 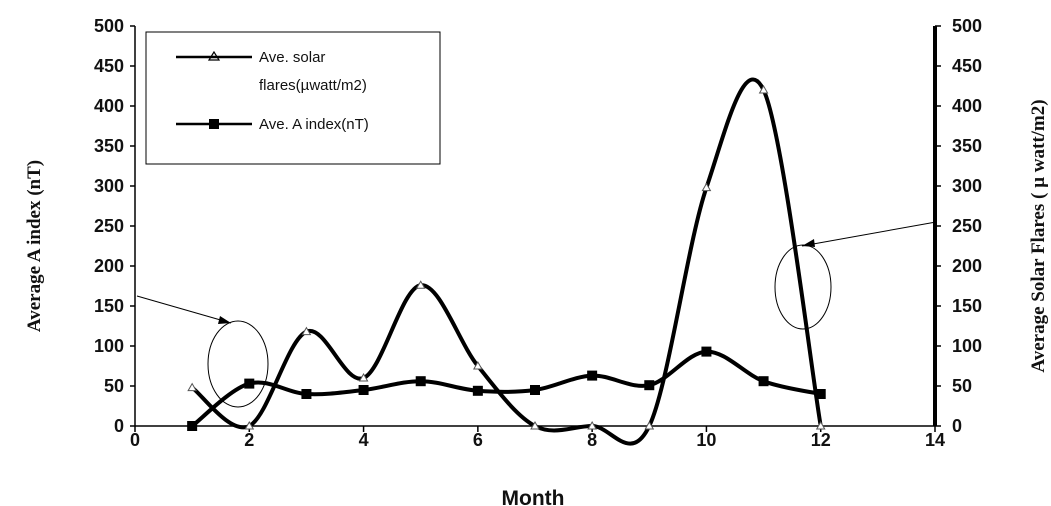 What do you see at coordinates (506, 388) in the screenshot?
I see `series-line-a-index` at bounding box center [506, 388].